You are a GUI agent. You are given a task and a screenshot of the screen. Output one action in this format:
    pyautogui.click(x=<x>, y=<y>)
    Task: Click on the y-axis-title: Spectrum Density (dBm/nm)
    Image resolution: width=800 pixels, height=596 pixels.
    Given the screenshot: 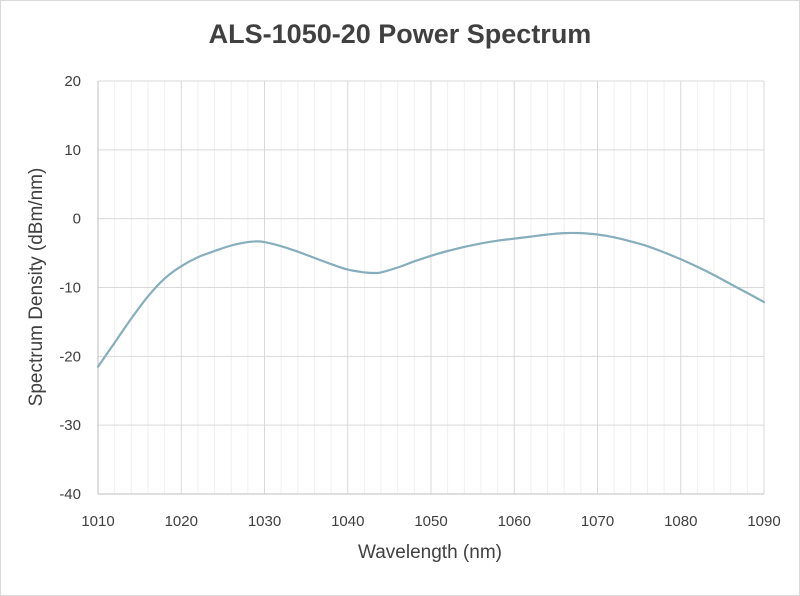 What is the action you would take?
    pyautogui.click(x=36, y=287)
    